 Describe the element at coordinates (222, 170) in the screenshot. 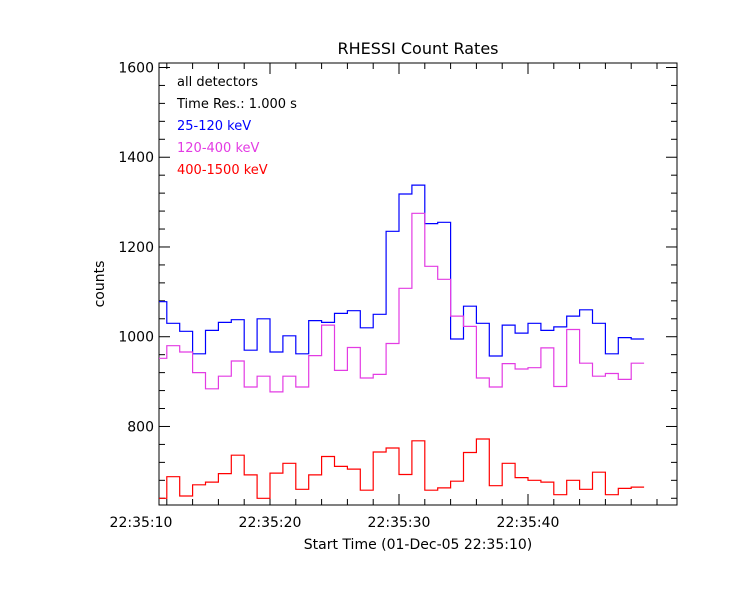

I see `legend-entry: 400-1500 keV` at that location.